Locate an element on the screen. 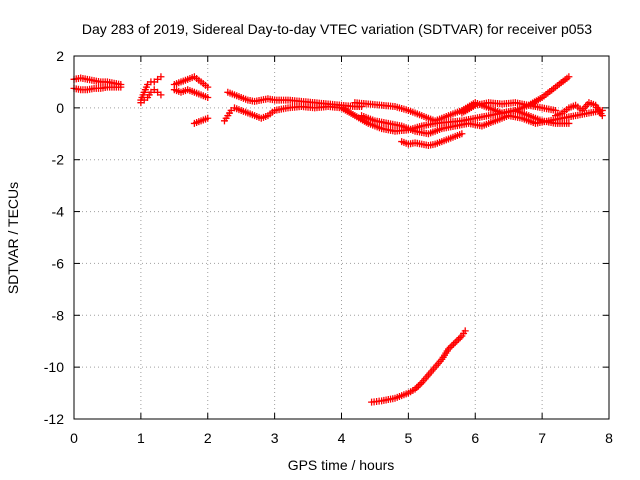 This screenshot has width=640, height=480. series-sat-m is located at coordinates (482, 122).